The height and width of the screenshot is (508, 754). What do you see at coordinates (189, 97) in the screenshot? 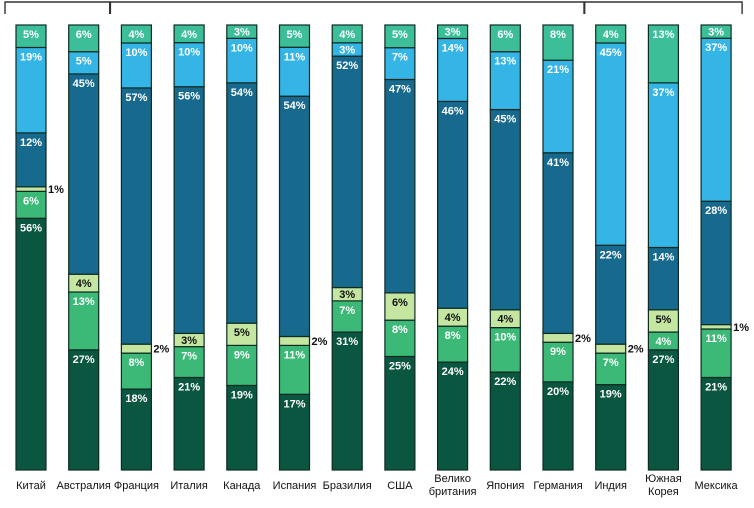
I see `data-label-3-3: 56%` at bounding box center [189, 97].